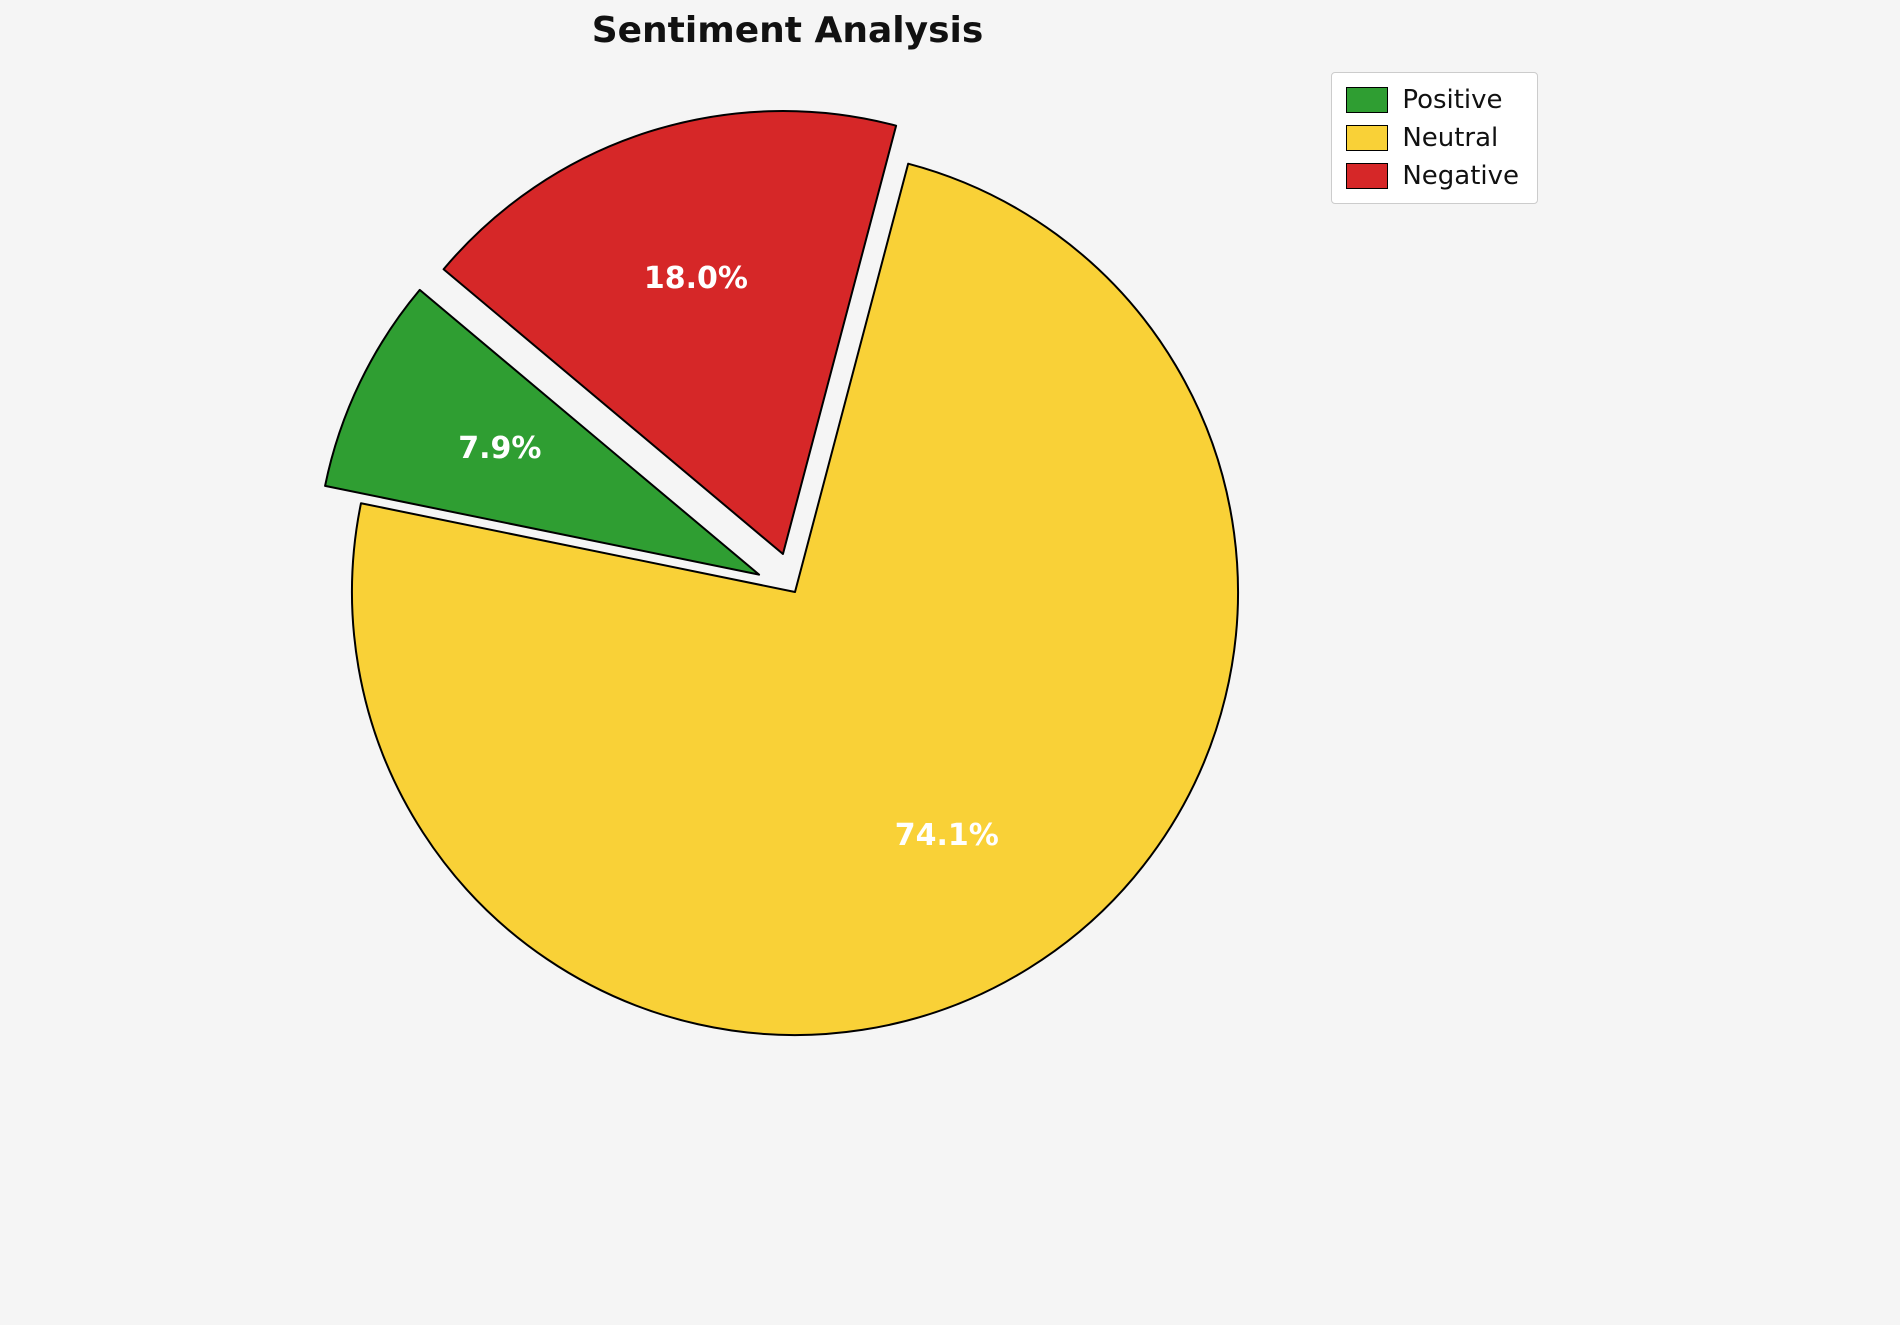  I want to click on legend-label-neutral: Neutral, so click(1450, 138).